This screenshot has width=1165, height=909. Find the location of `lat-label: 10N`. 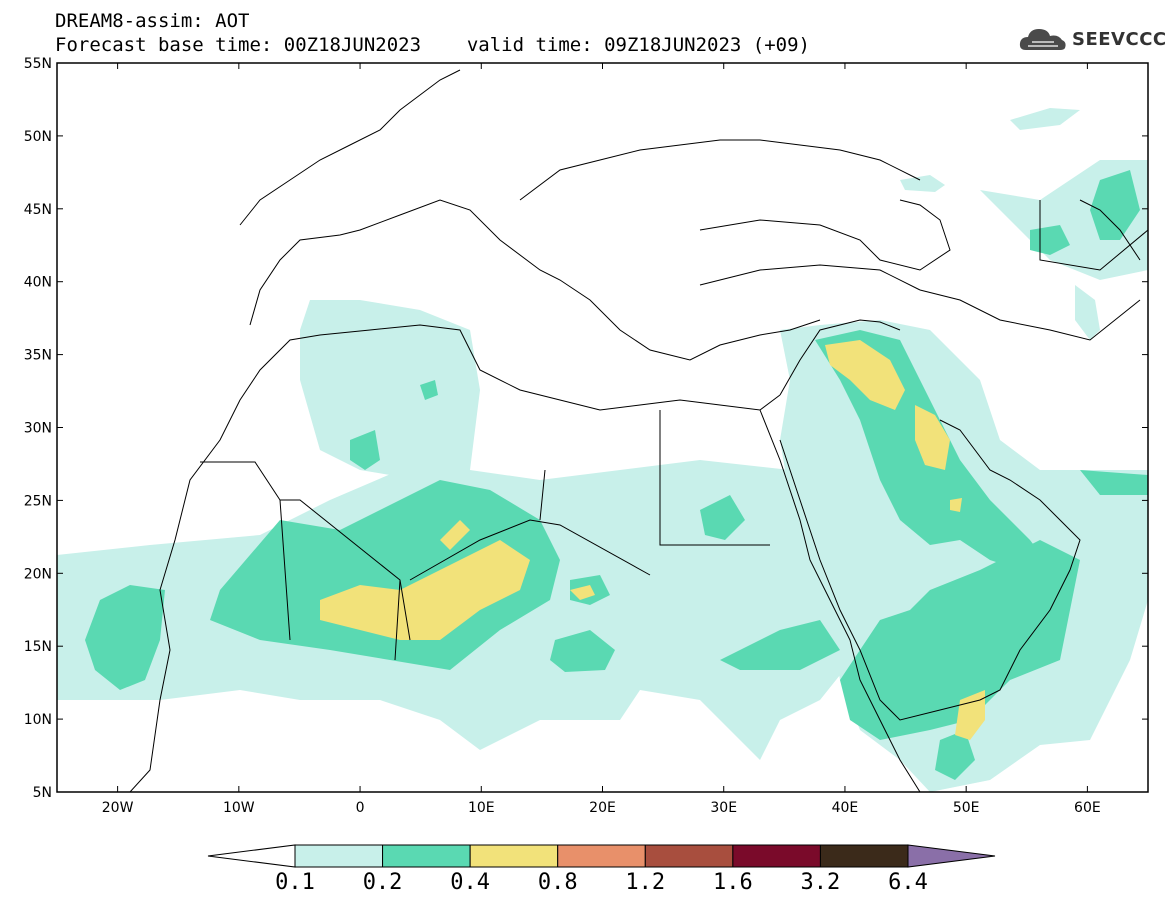

lat-label: 10N is located at coordinates (38, 720).